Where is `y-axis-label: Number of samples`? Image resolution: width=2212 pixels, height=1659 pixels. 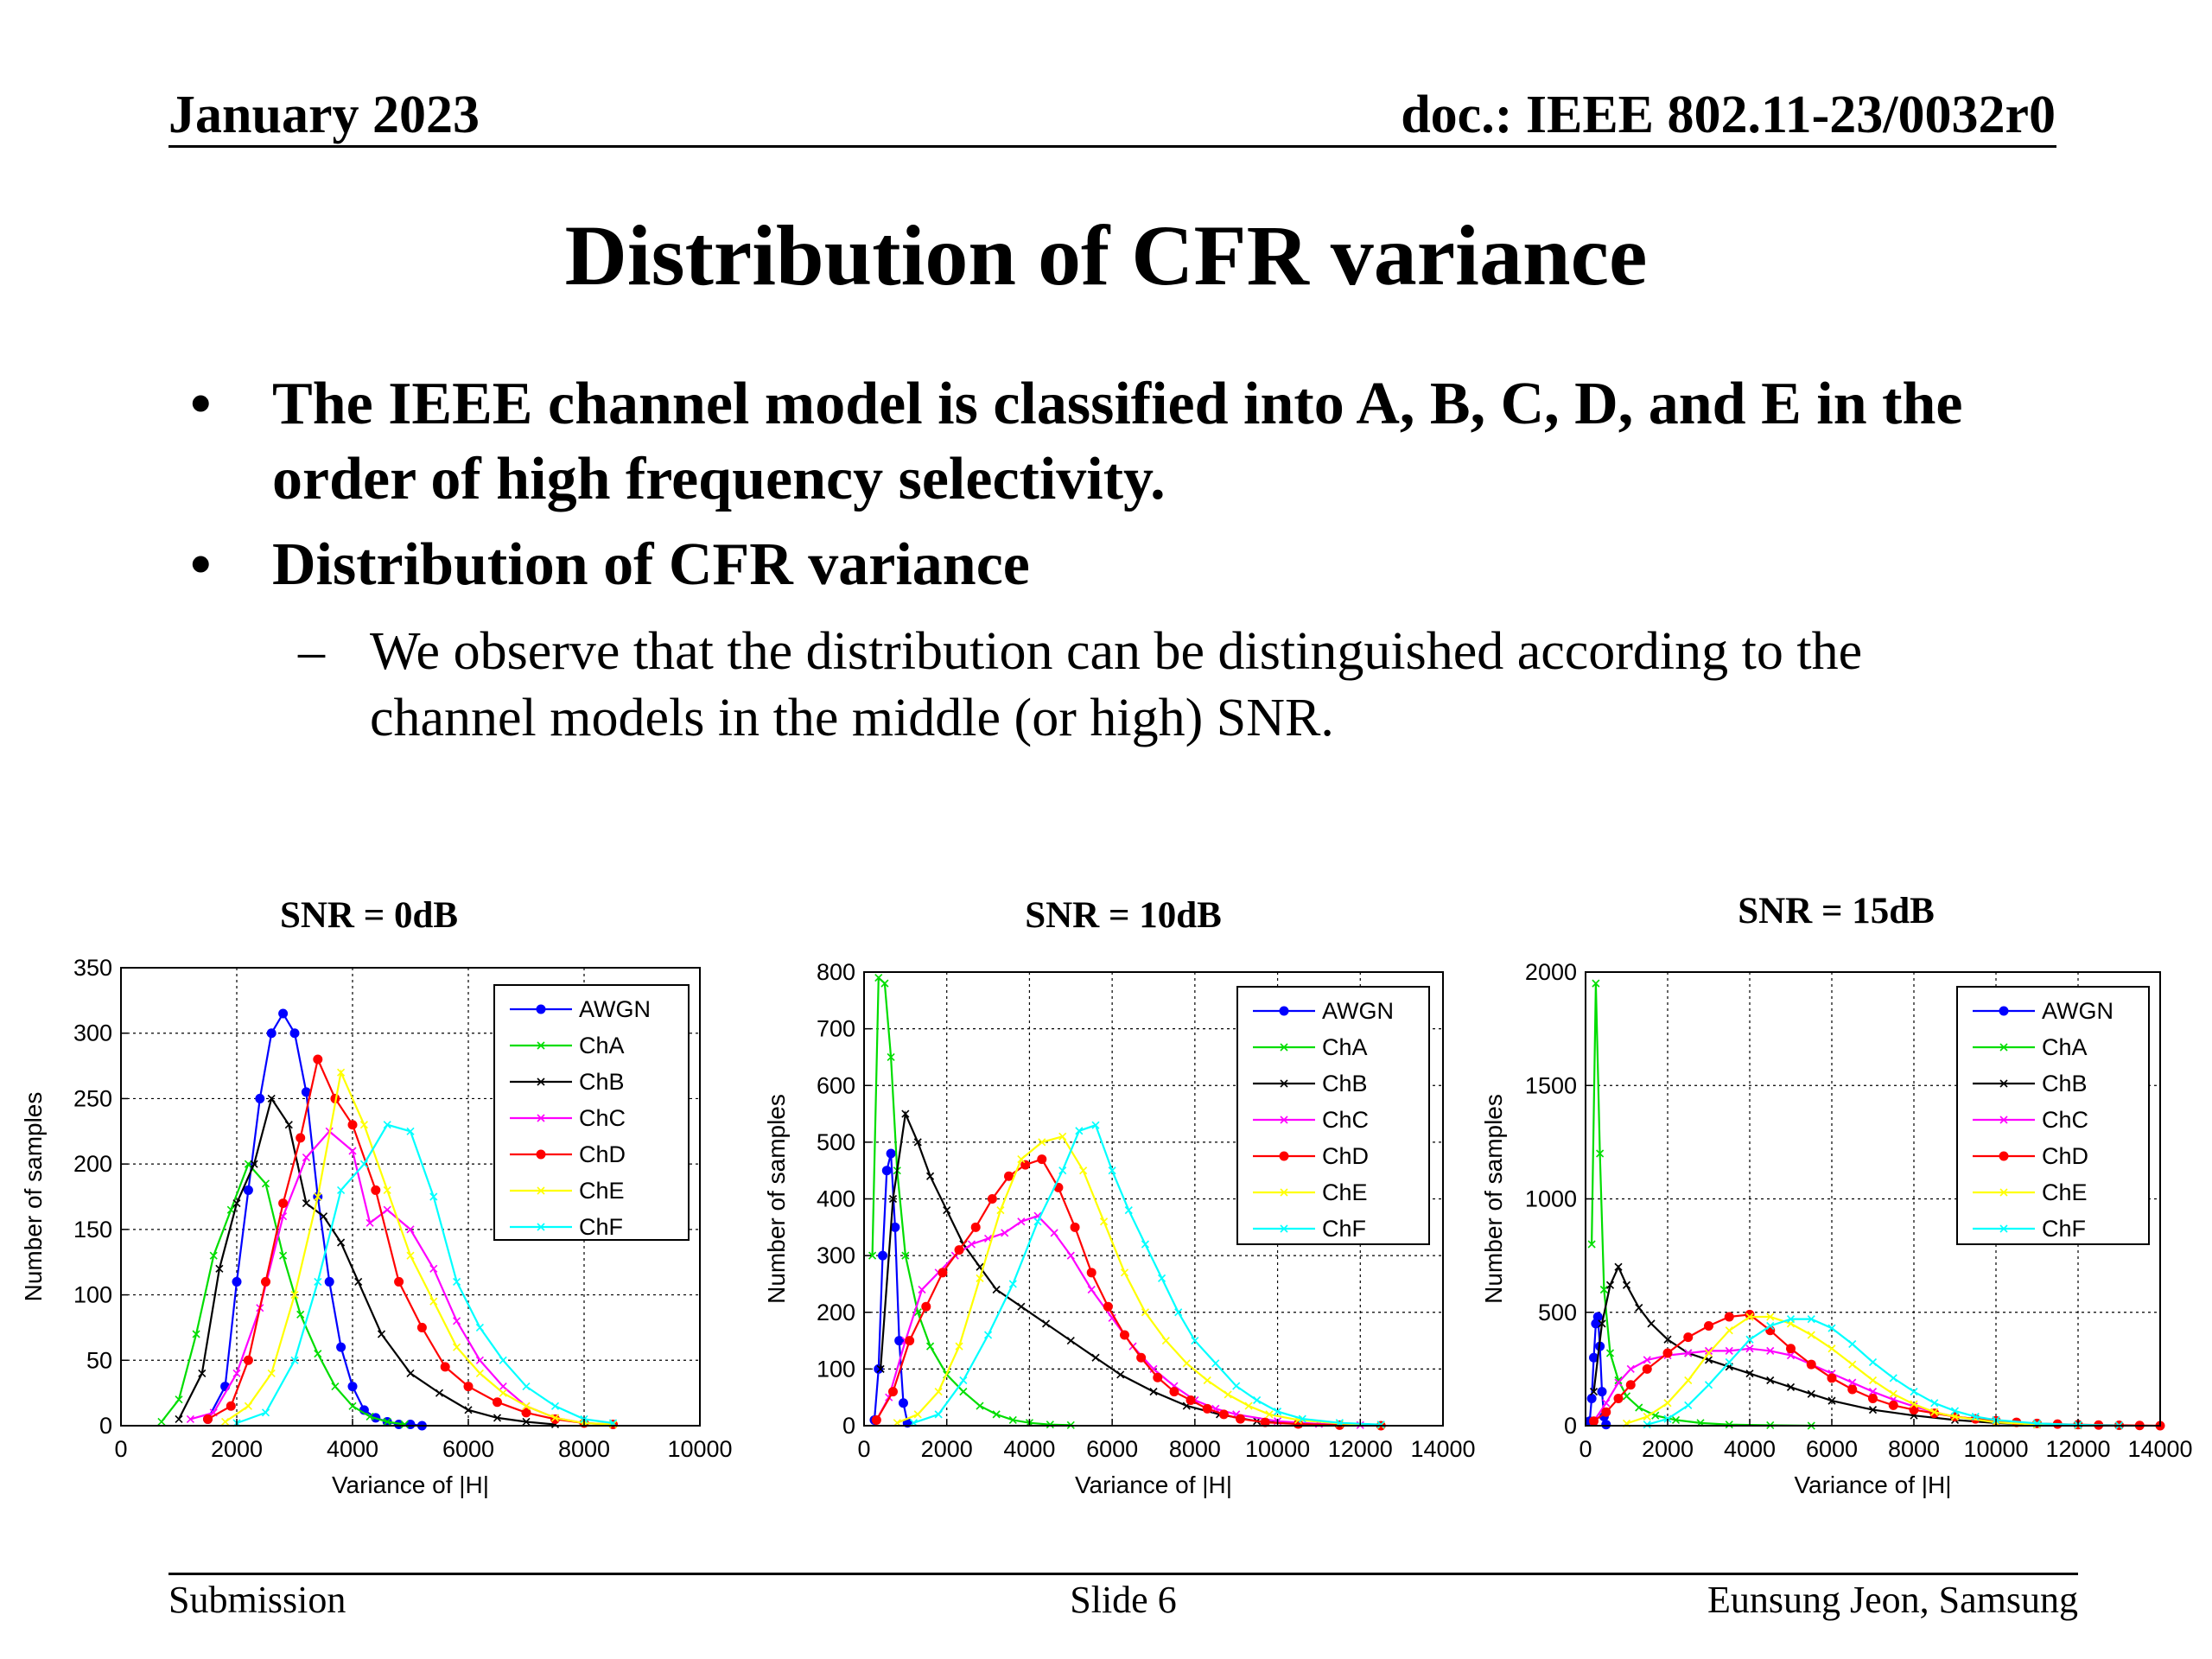 y-axis-label: Number of samples is located at coordinates (33, 1197).